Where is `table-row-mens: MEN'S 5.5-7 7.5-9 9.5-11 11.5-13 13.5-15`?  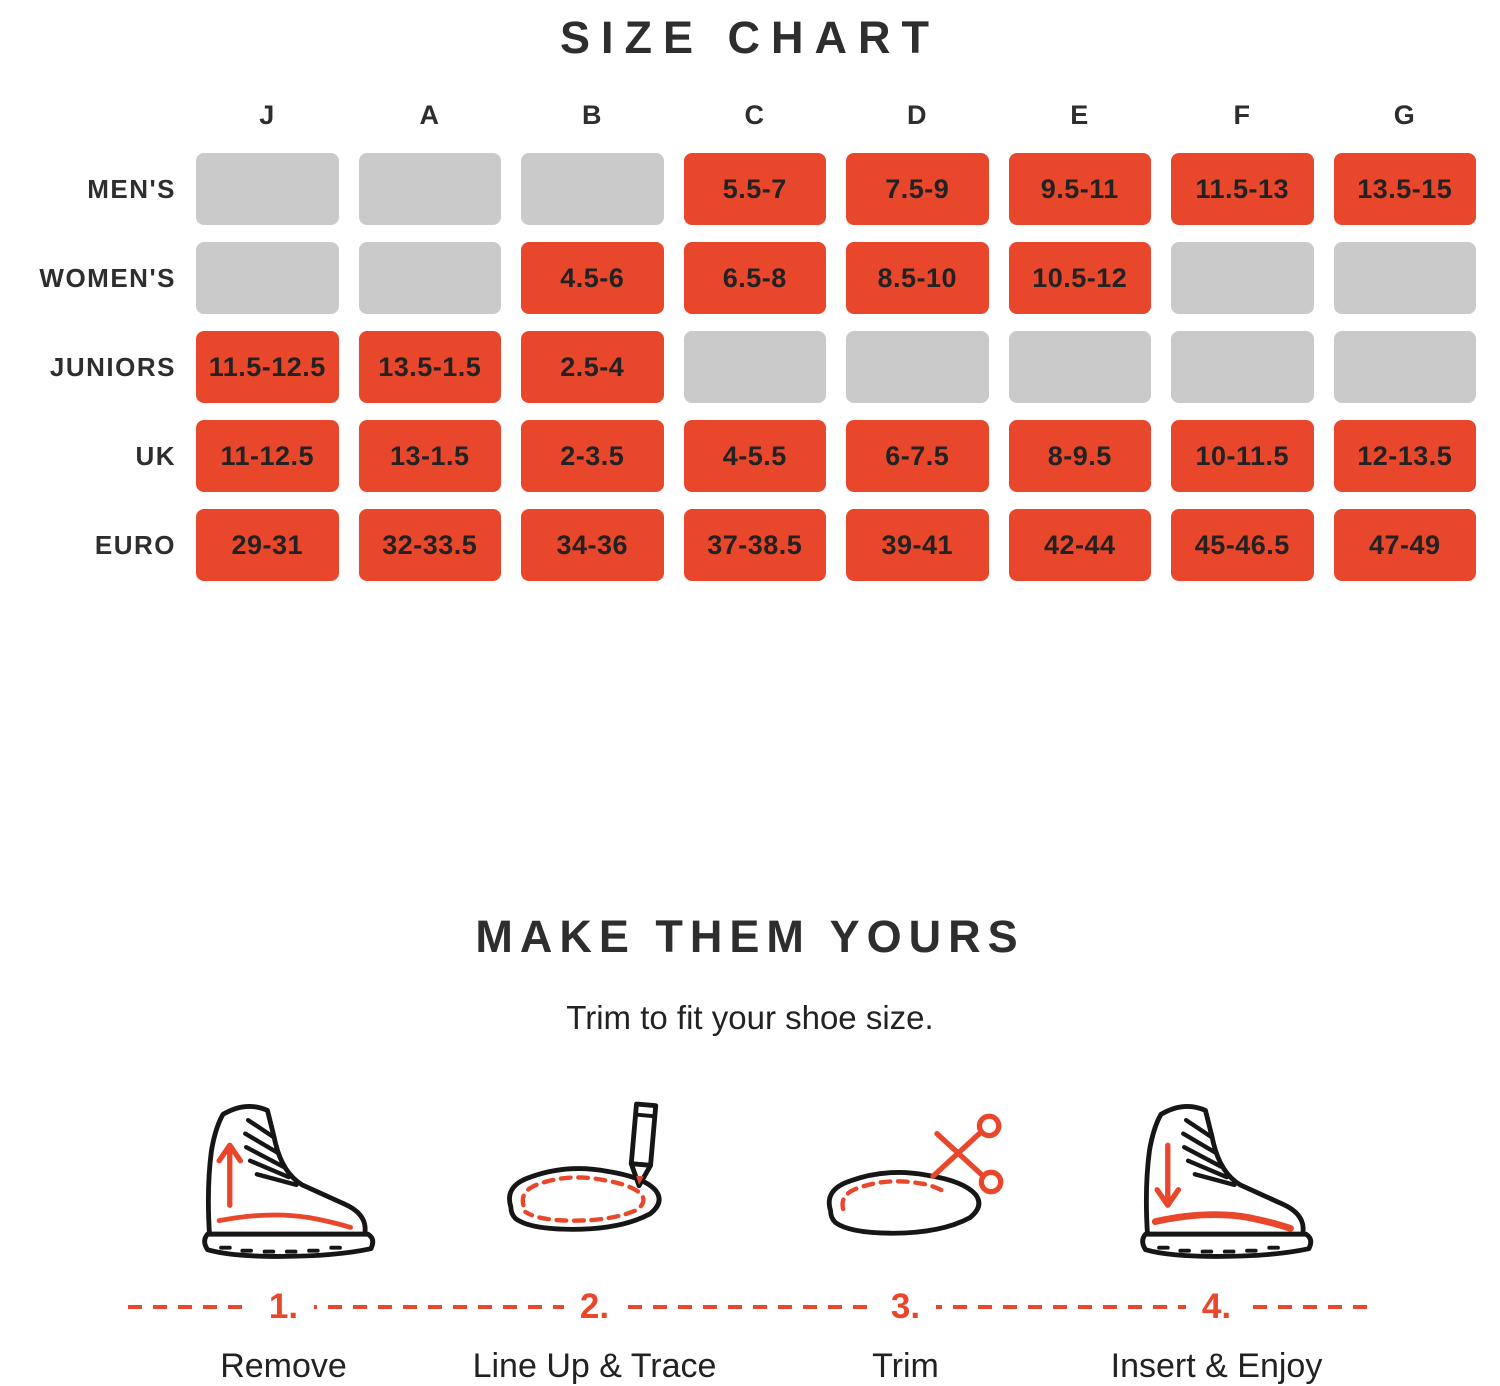 table-row-mens: MEN'S 5.5-7 7.5-9 9.5-11 11.5-13 13.5-15 is located at coordinates (750, 189).